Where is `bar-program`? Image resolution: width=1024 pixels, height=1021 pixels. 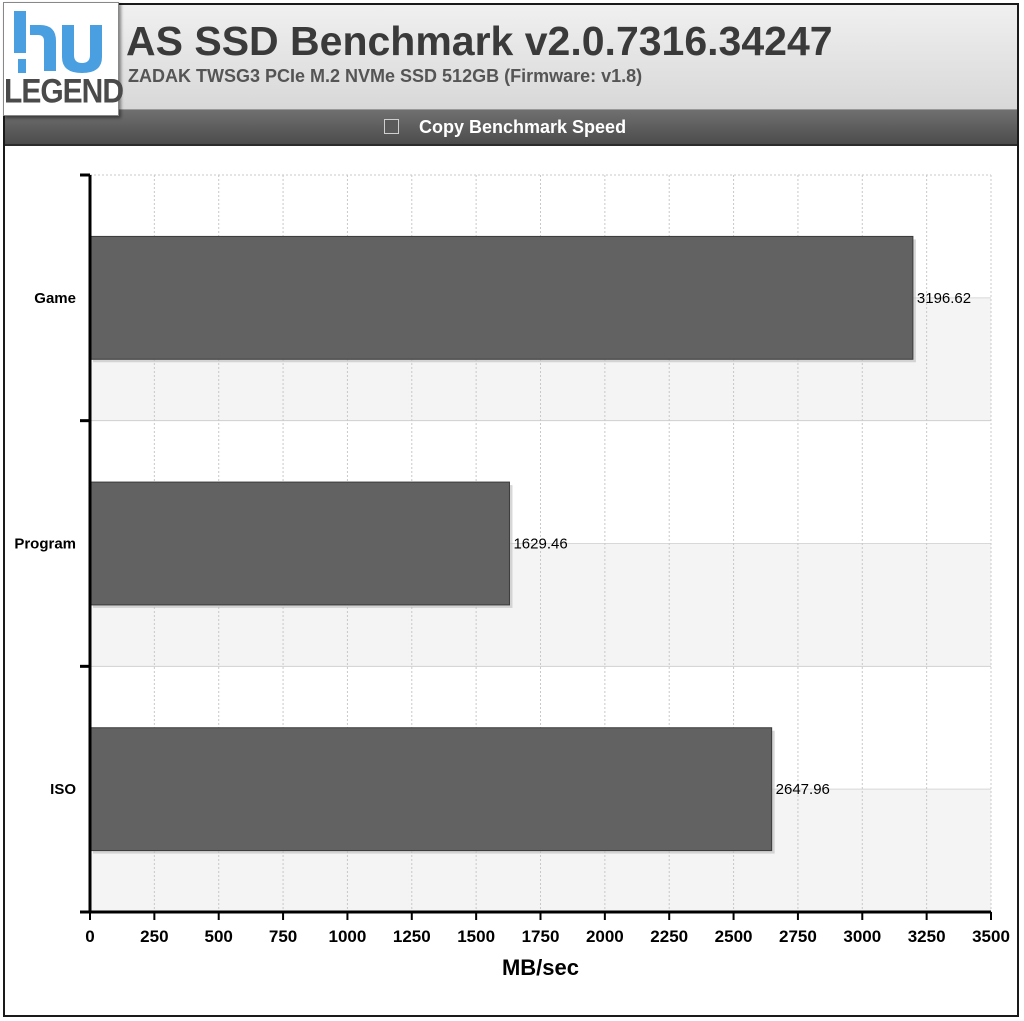
bar-program is located at coordinates (299, 543).